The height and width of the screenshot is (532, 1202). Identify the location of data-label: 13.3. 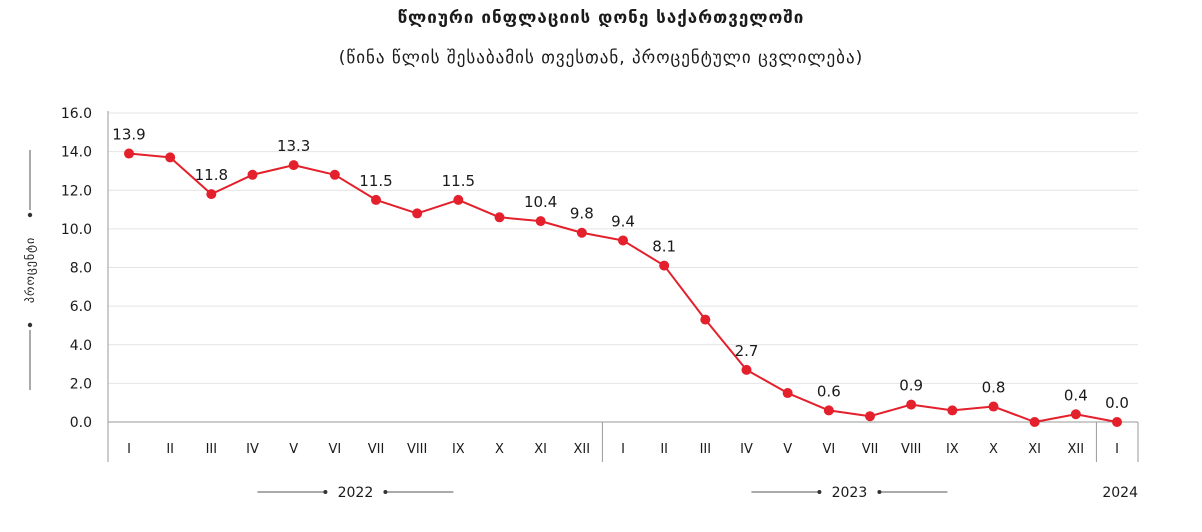
(293, 146).